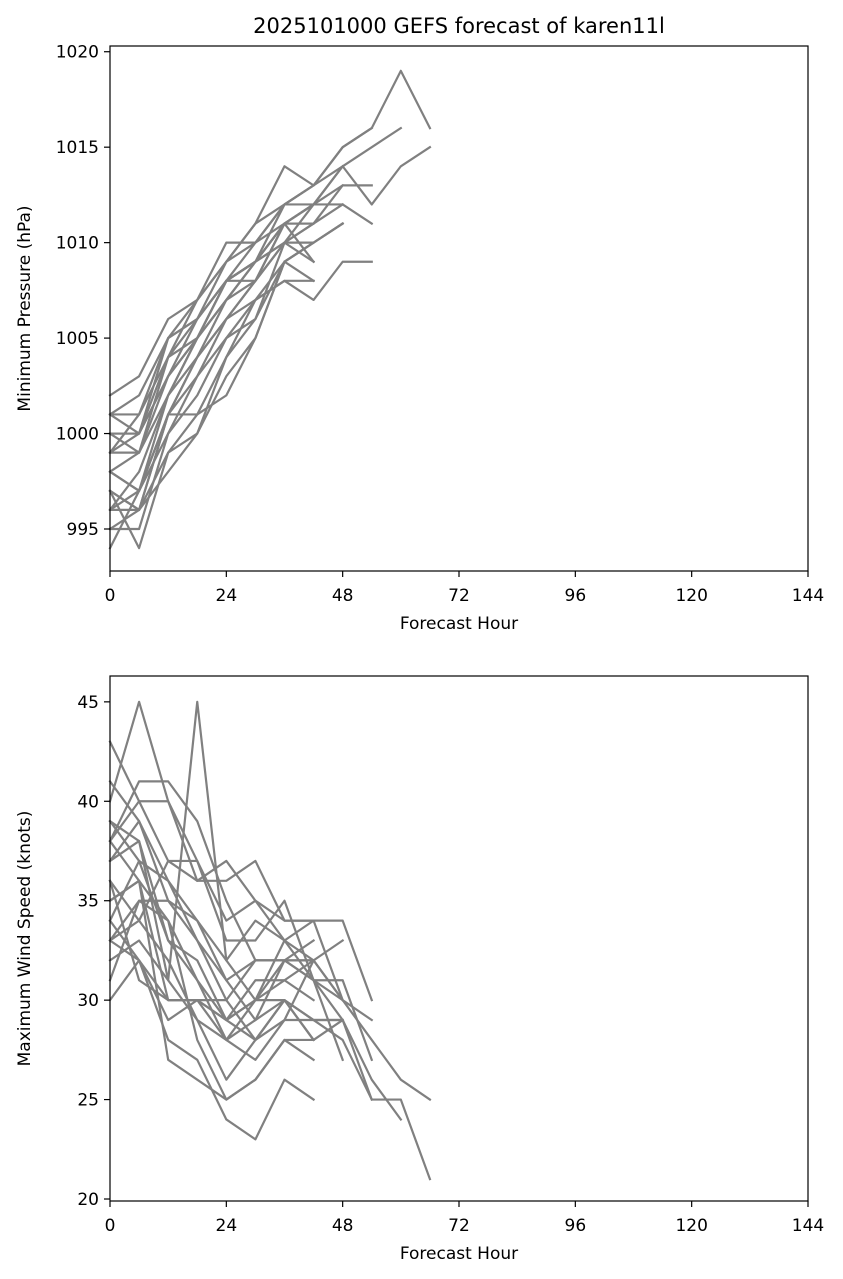 The image size is (843, 1279). Describe the element at coordinates (25, 308) in the screenshot. I see `pressure-y-axis-label: Minimum Pressure (hPa)` at that location.